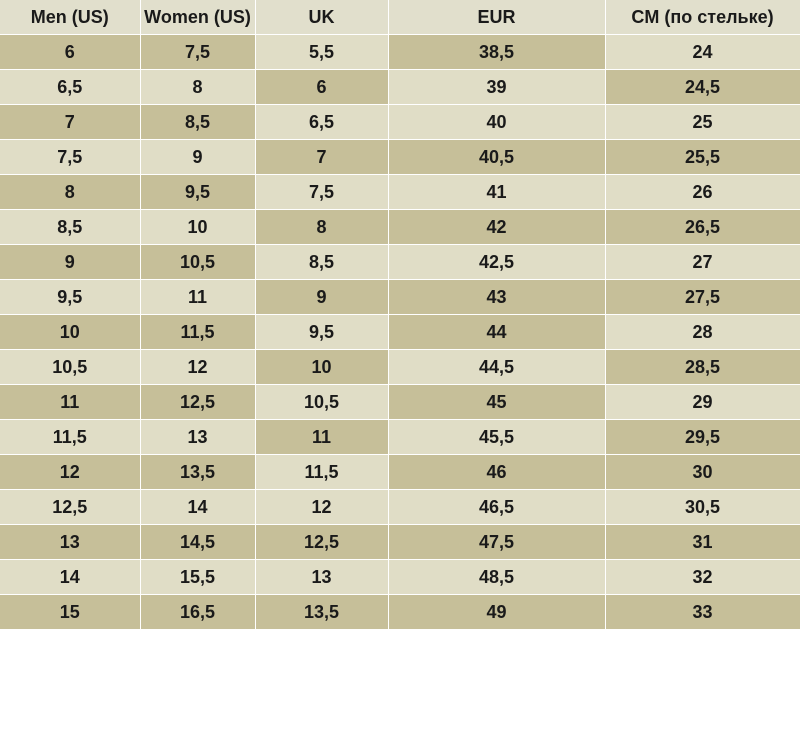 This screenshot has height=736, width=800. What do you see at coordinates (322, 122) in the screenshot?
I see `cell-uk: 6,5` at bounding box center [322, 122].